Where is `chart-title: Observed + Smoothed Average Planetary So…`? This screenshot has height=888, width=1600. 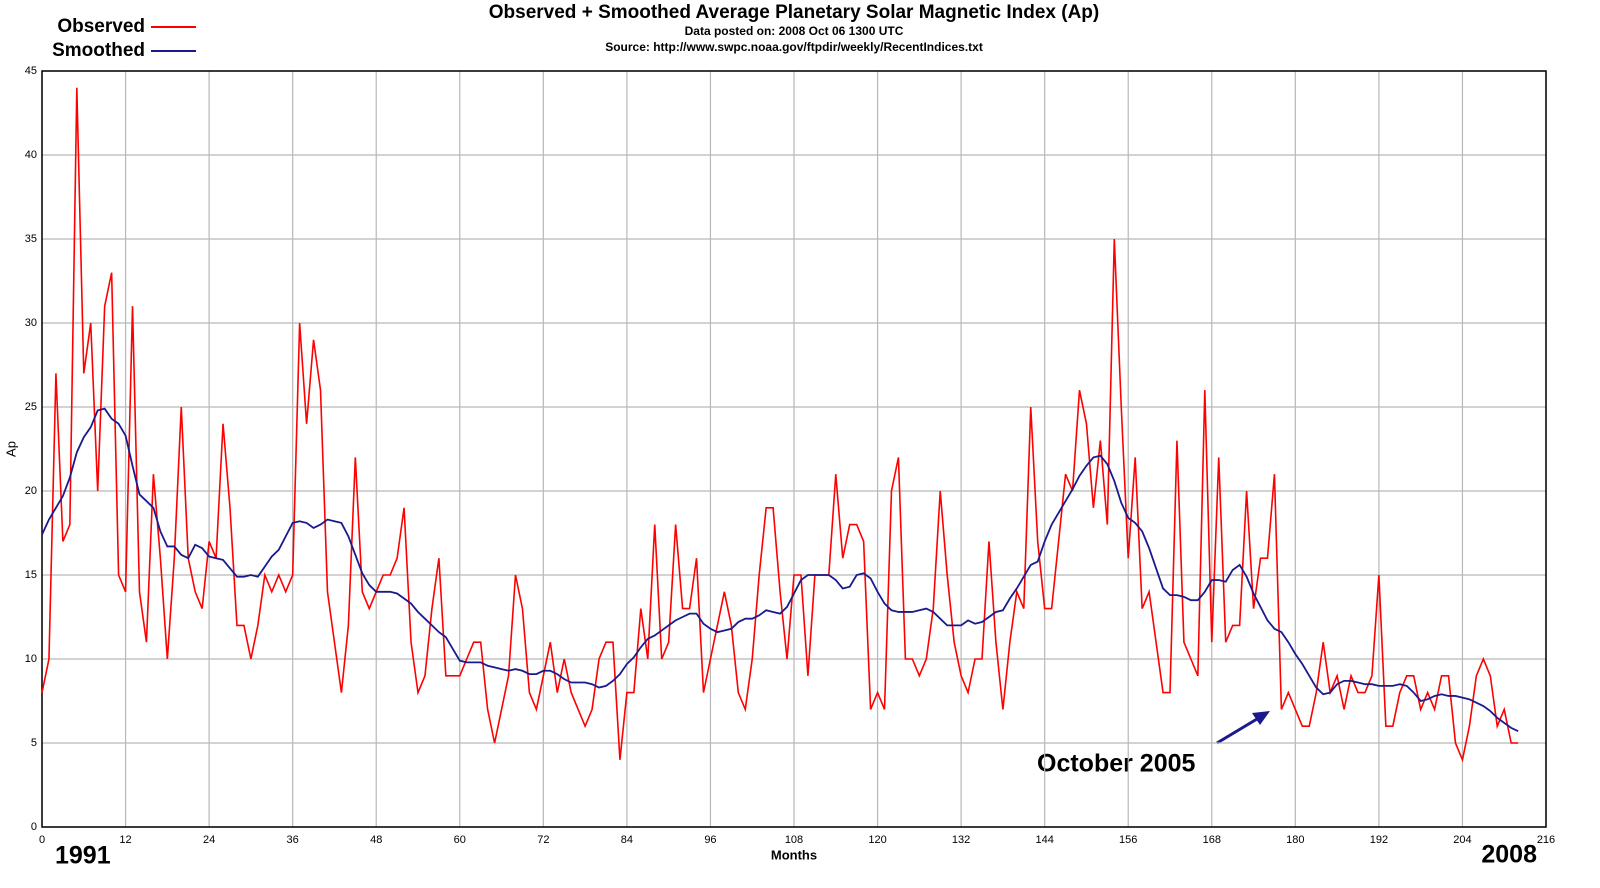
chart-title: Observed + Smoothed Average Planetary So… is located at coordinates (794, 12).